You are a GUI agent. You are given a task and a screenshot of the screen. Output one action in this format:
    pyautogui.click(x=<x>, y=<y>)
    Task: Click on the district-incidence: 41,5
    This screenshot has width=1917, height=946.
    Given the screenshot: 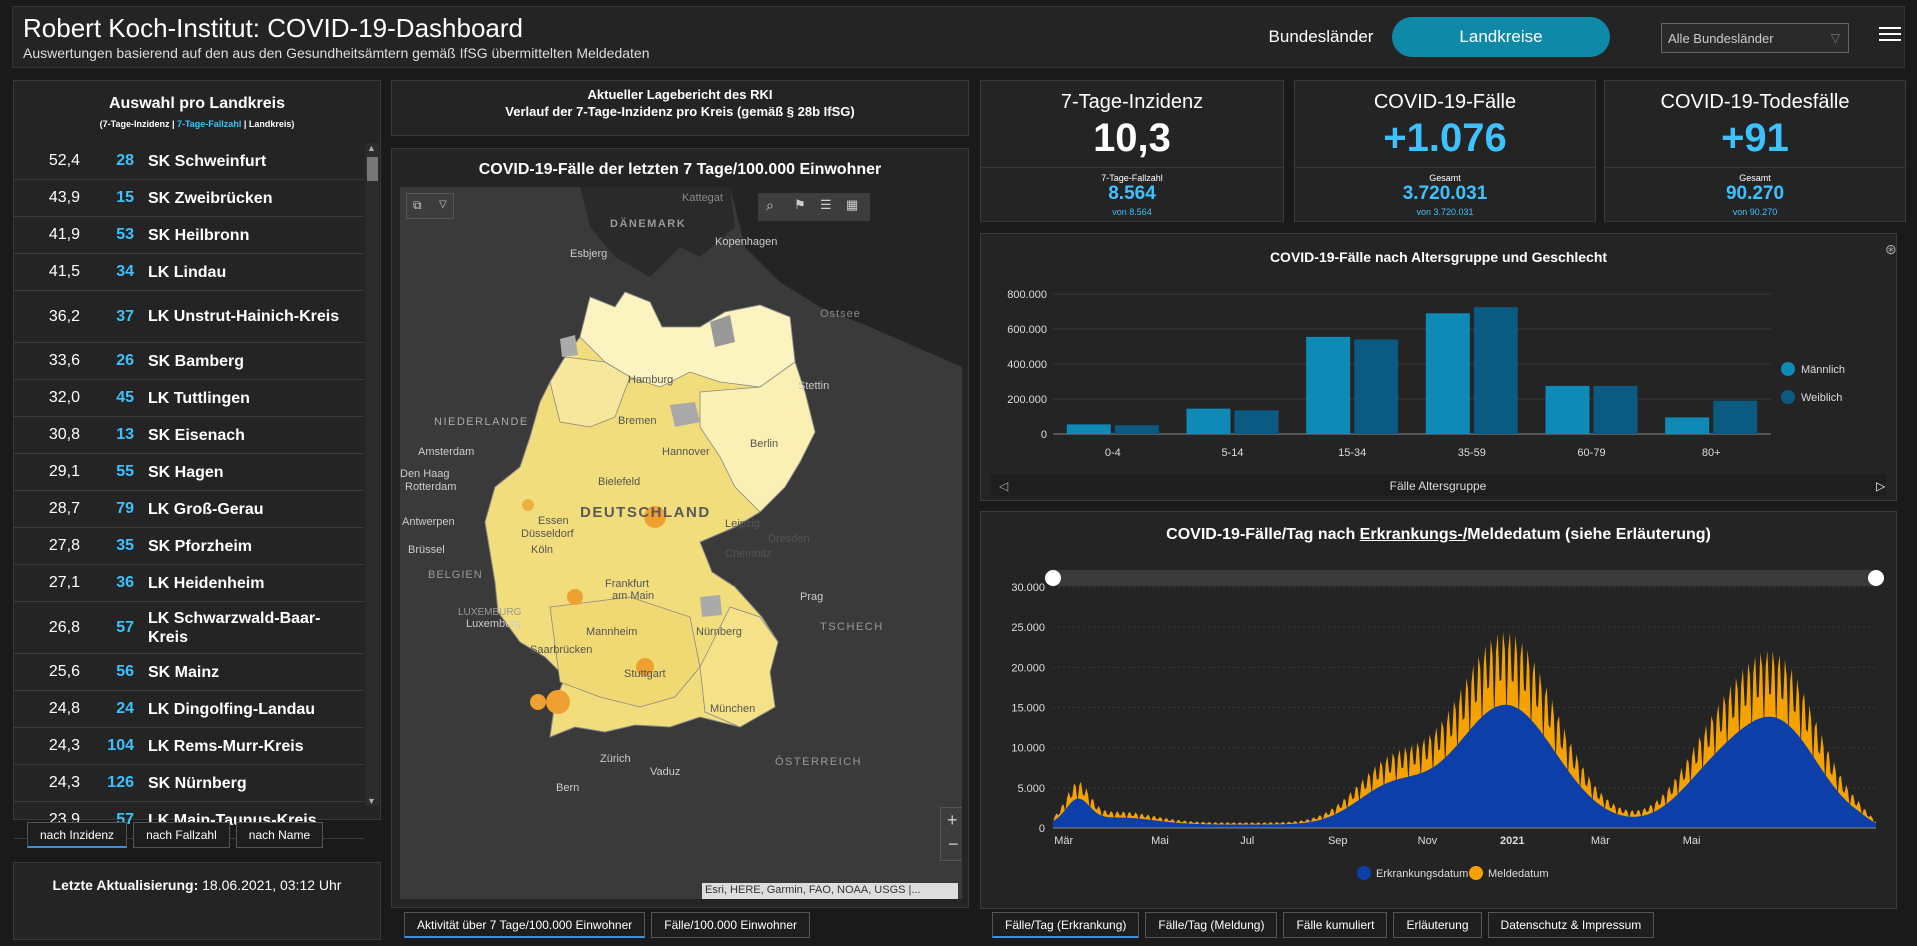 What is the action you would take?
    pyautogui.click(x=64, y=271)
    